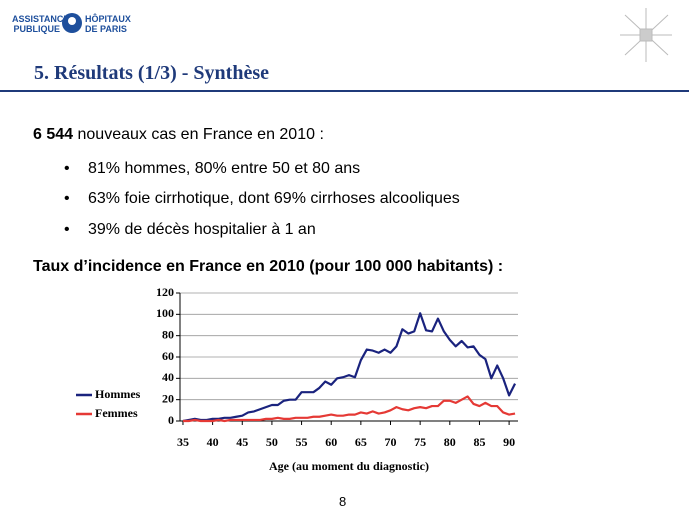 The image size is (689, 517). What do you see at coordinates (36, 29) in the screenshot?
I see `logo-text: PUBLIQUE` at bounding box center [36, 29].